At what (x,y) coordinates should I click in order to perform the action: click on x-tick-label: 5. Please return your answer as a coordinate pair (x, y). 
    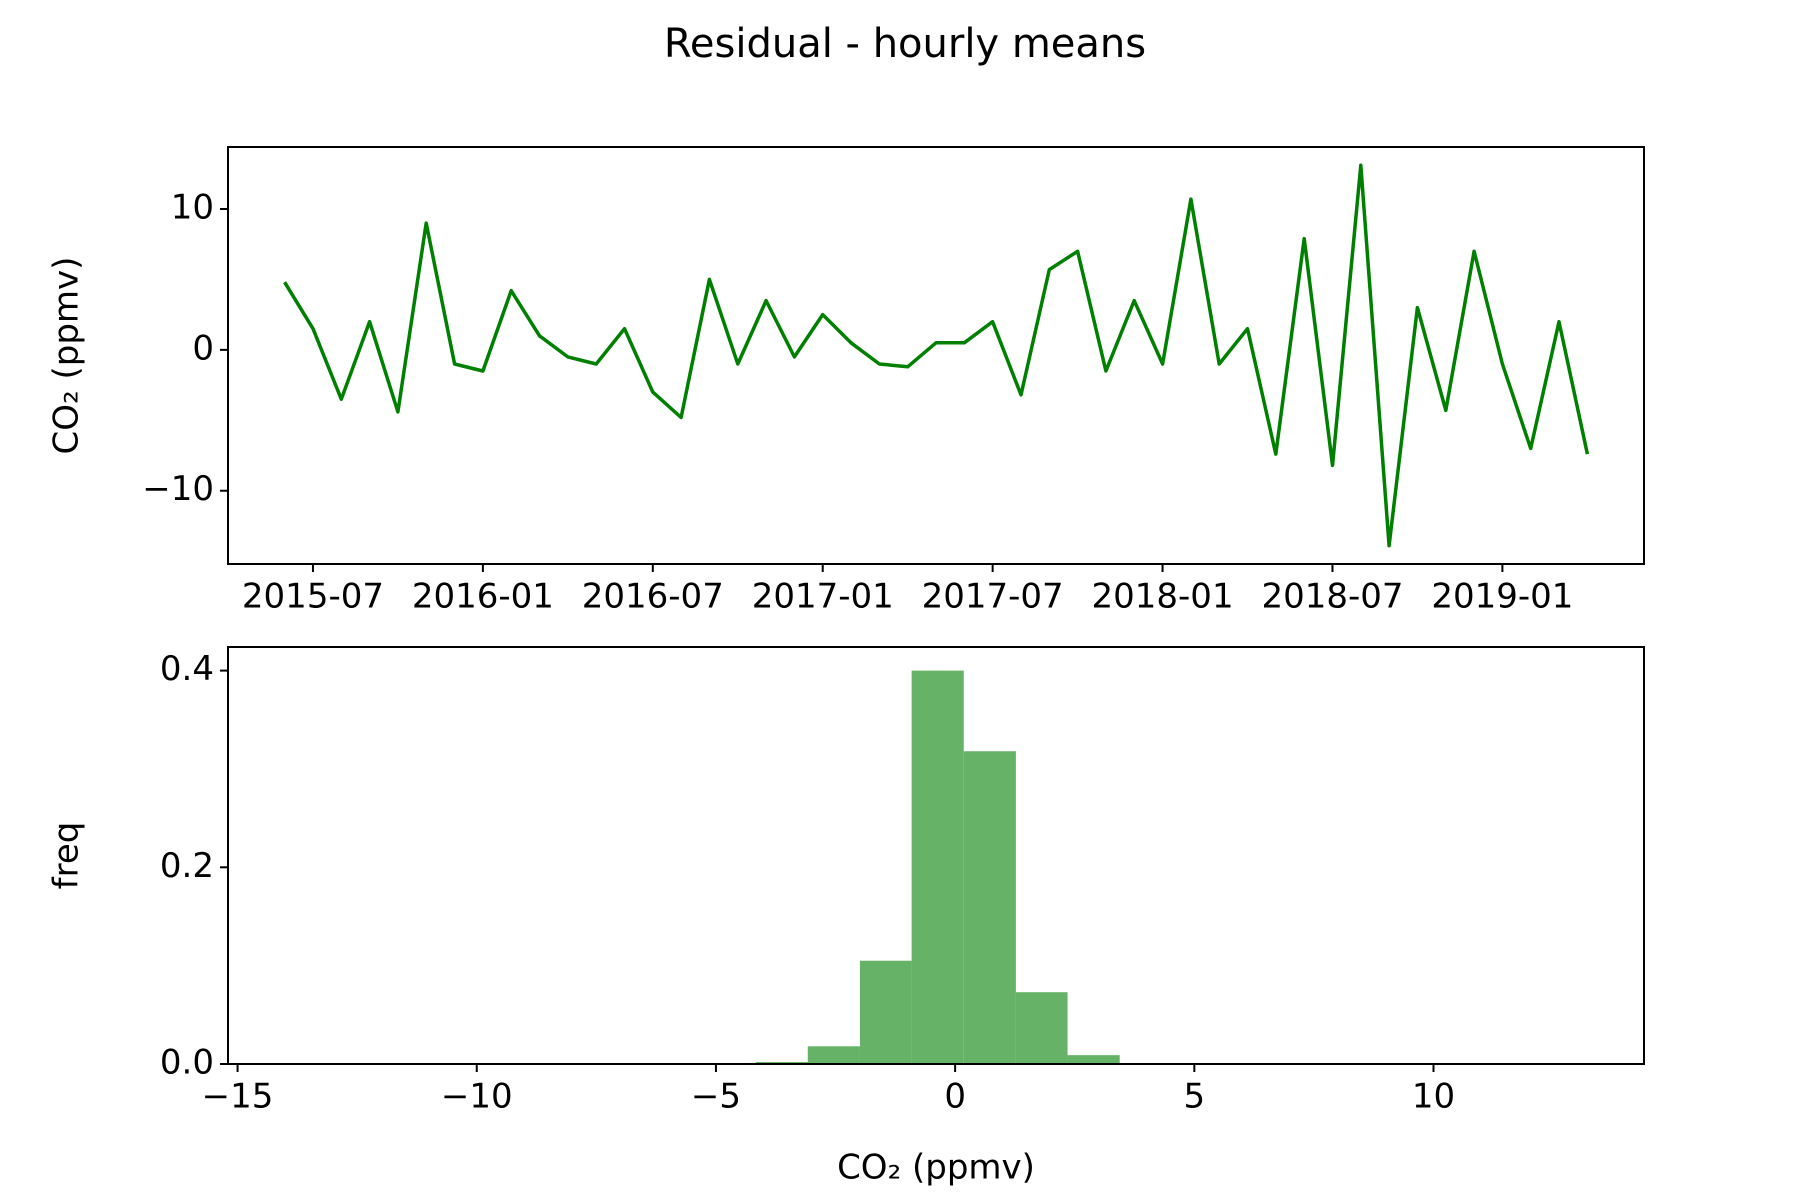
    Looking at the image, I should click on (1195, 1097).